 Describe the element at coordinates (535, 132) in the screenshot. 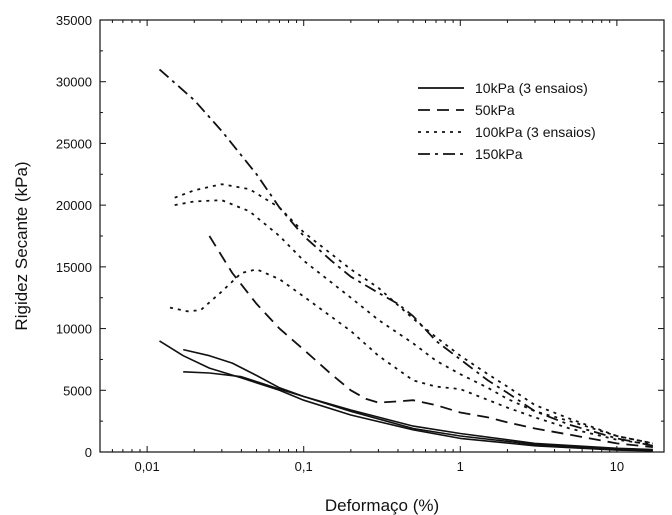

I see `legend-label: 100kPa (3 ensaios)` at that location.